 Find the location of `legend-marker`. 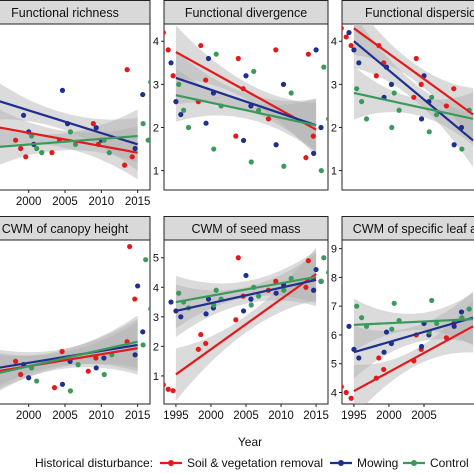

legend-marker is located at coordinates (414, 463).